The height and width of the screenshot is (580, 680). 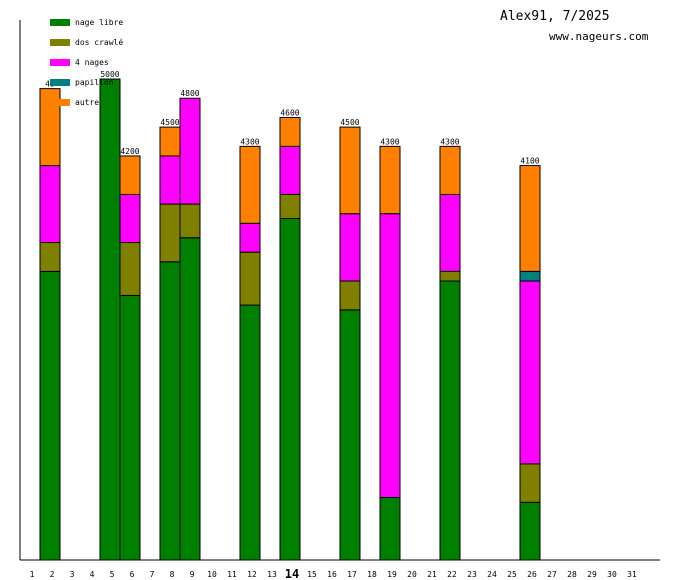 I want to click on legend-label: 4 nages, so click(x=92, y=62).